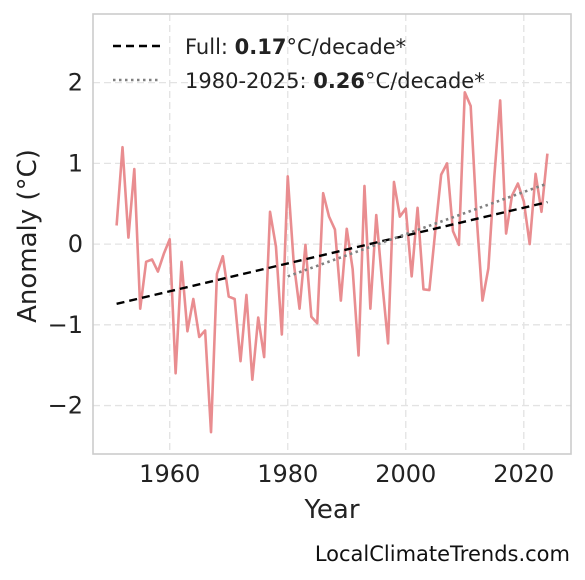 Image resolution: width=585 pixels, height=580 pixels. What do you see at coordinates (339, 81) in the screenshot?
I see `legend-value: 0.26` at bounding box center [339, 81].